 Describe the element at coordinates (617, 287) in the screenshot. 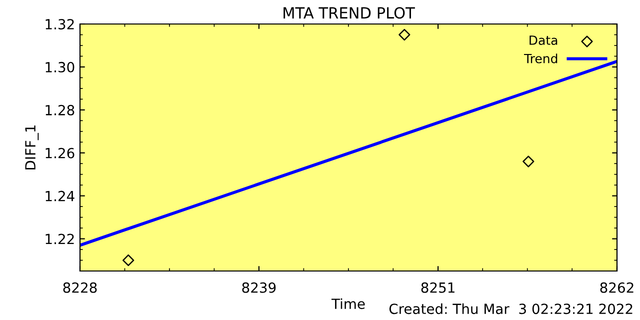

I see `x-tick-label: 8262` at that location.